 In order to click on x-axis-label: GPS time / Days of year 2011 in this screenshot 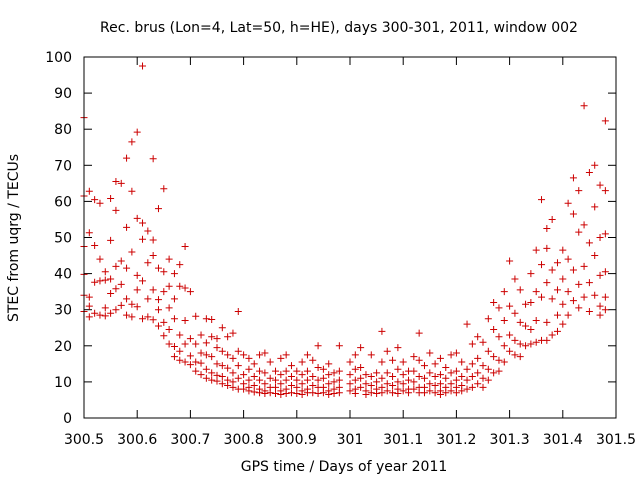, I will do `click(344, 467)`.